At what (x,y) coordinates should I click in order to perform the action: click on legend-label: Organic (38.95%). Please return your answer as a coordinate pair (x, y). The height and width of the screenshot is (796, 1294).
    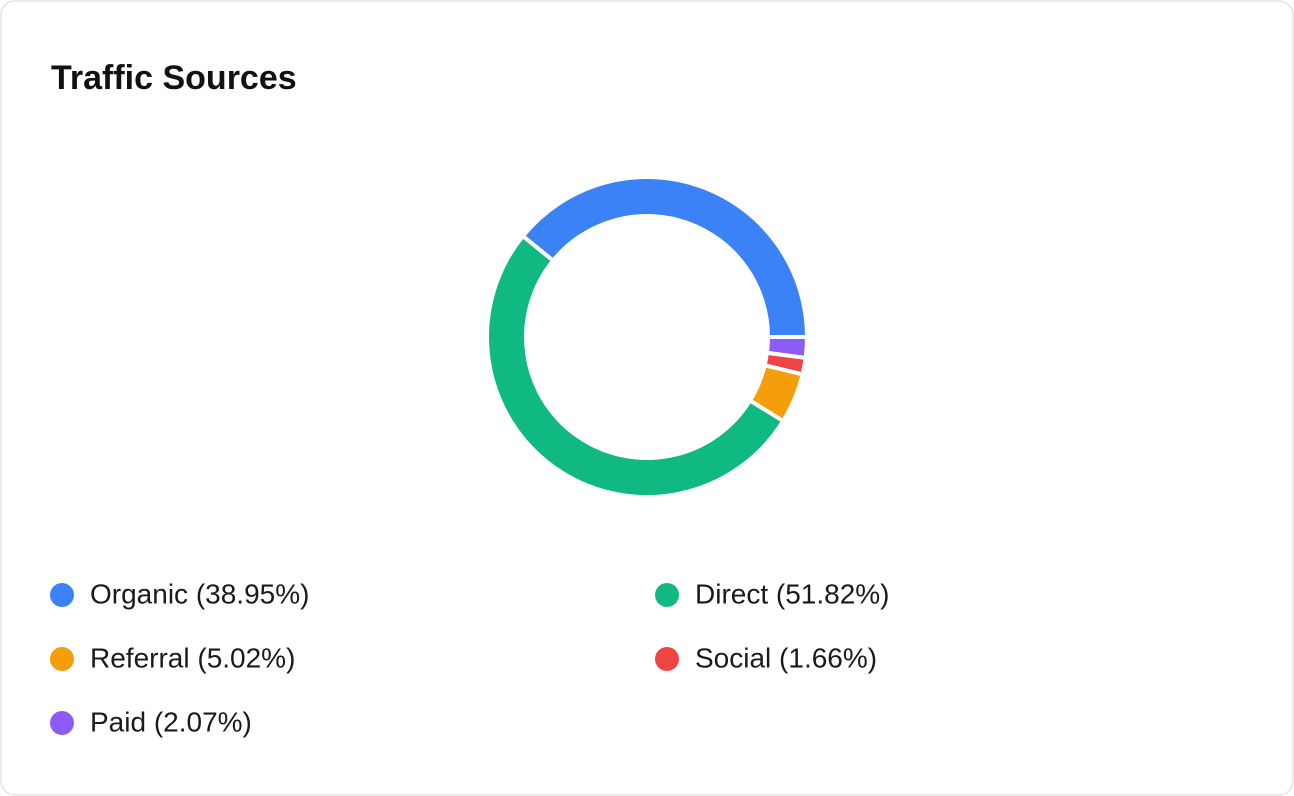
    Looking at the image, I should click on (199, 593).